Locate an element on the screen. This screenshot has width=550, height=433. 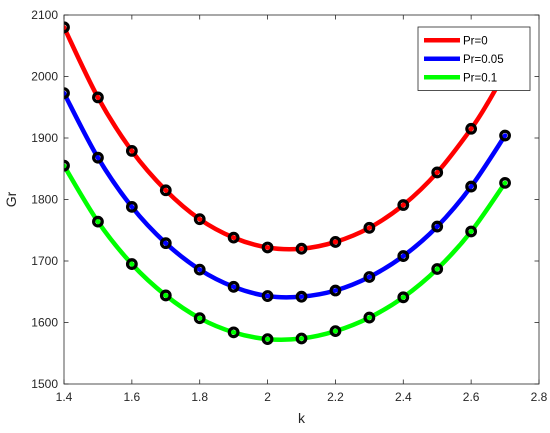
x-axis-label: k is located at coordinates (302, 418).